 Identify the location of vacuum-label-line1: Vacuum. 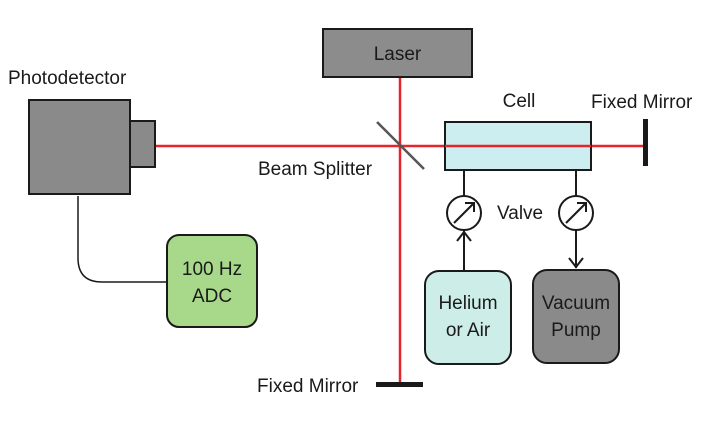
(576, 303).